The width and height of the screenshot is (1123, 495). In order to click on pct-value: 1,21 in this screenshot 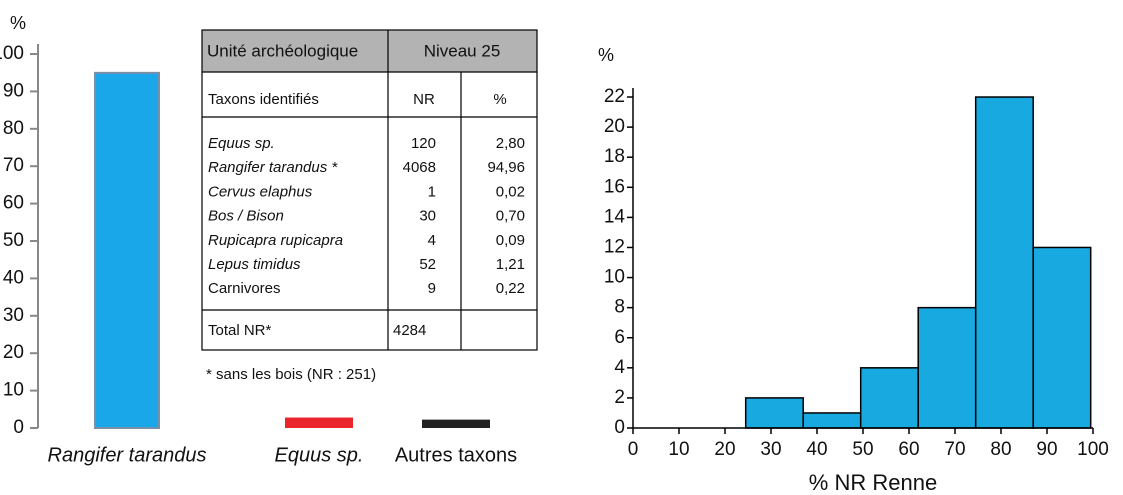, I will do `click(510, 264)`.